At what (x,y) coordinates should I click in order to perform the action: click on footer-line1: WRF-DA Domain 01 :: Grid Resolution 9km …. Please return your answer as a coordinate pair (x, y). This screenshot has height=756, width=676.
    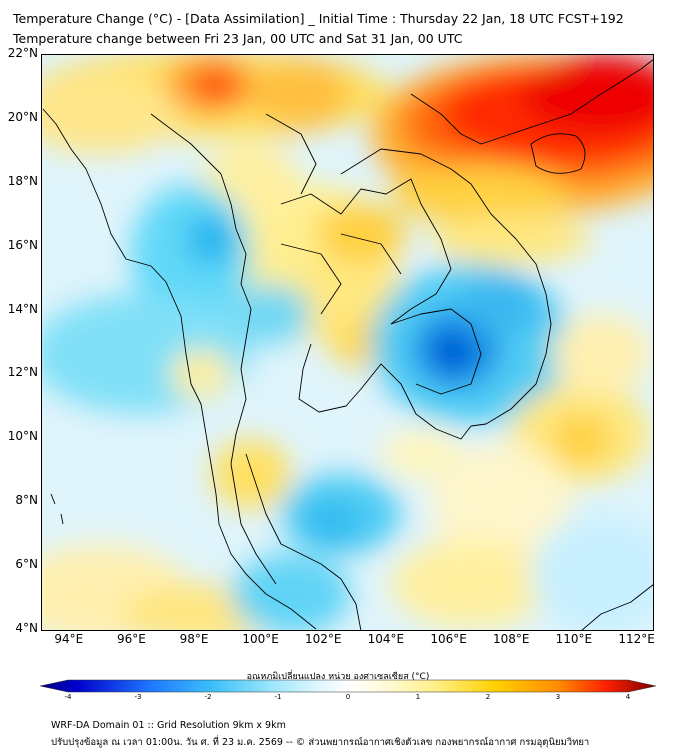
    Looking at the image, I should click on (168, 725).